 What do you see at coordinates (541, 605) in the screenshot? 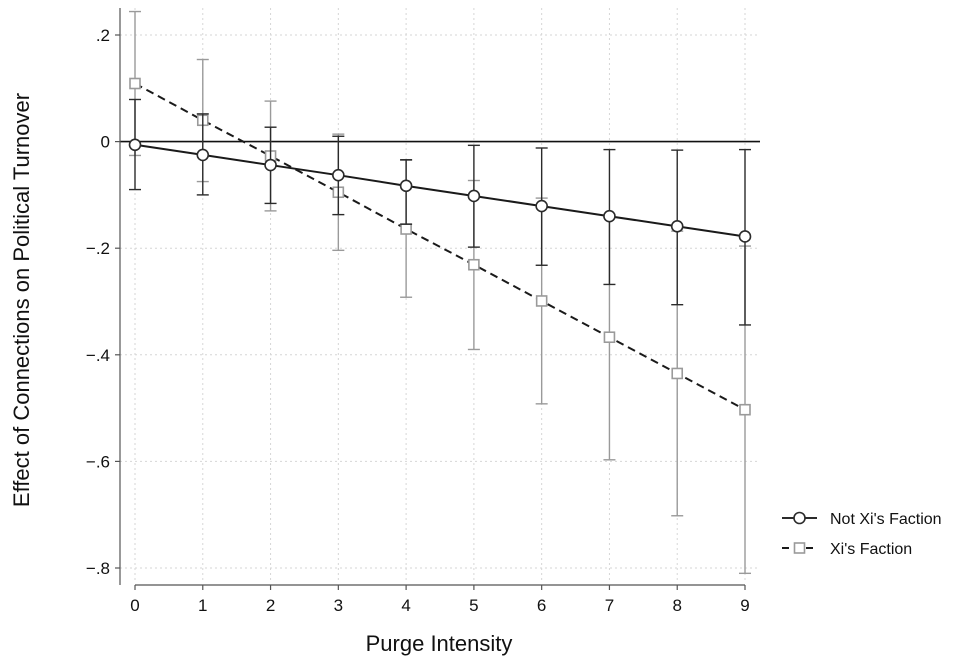
I see `x-tick-label-6: 6` at bounding box center [541, 605].